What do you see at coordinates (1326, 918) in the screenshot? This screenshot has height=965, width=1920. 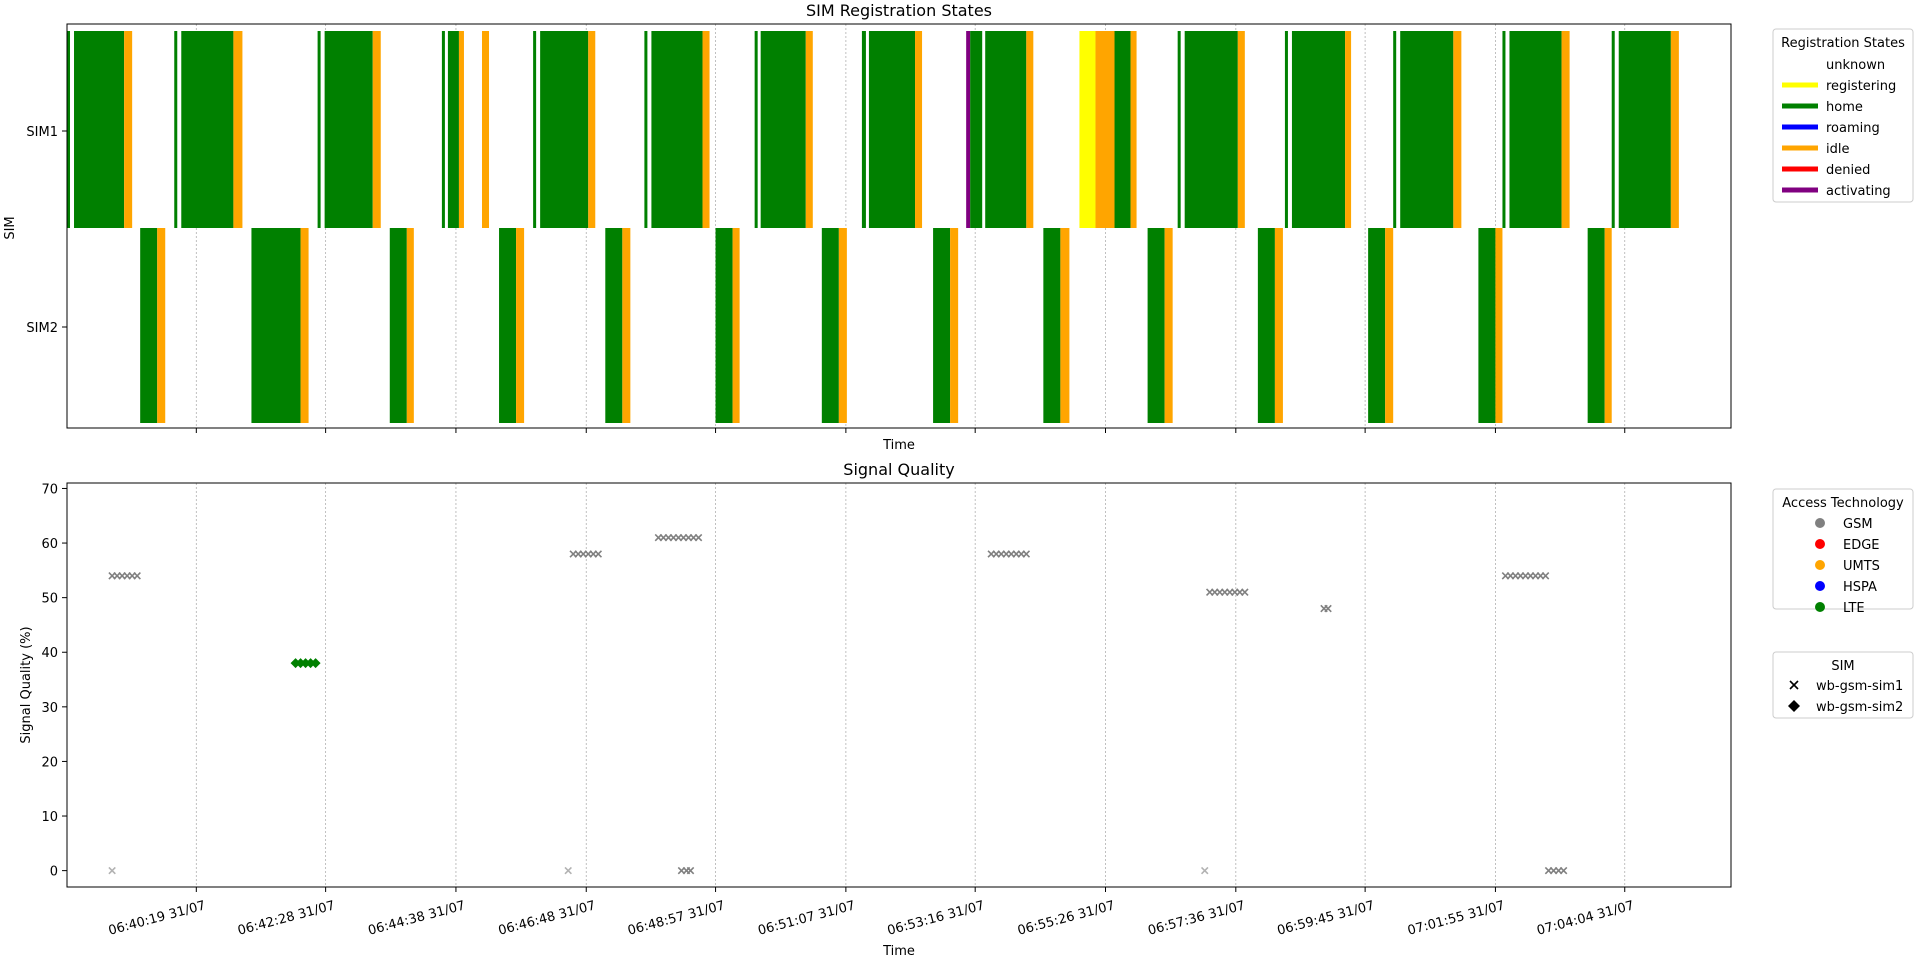 I see `signal-x-tick-label: 06:59:45 31/07` at bounding box center [1326, 918].